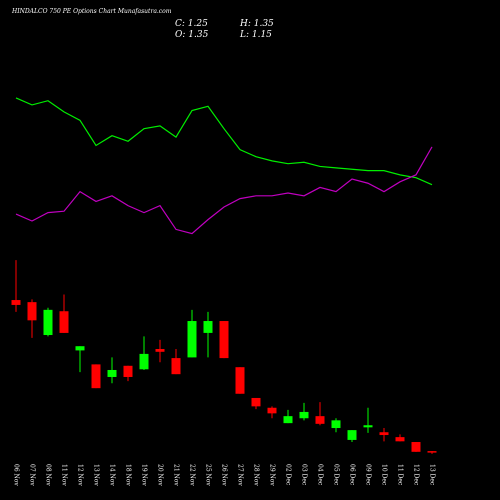 This screenshot has width=500, height=500. What do you see at coordinates (384, 475) in the screenshot?
I see `x-tick-label: 10 Dec` at bounding box center [384, 475].